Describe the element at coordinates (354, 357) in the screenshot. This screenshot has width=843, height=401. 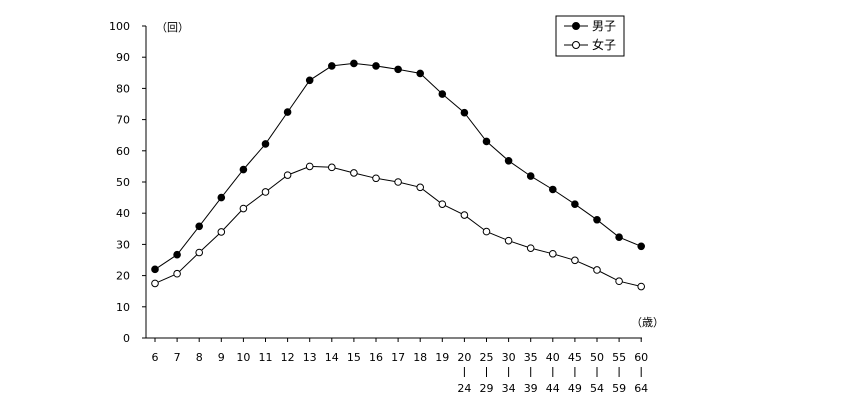
I see `x-tick-label: 15` at that location.